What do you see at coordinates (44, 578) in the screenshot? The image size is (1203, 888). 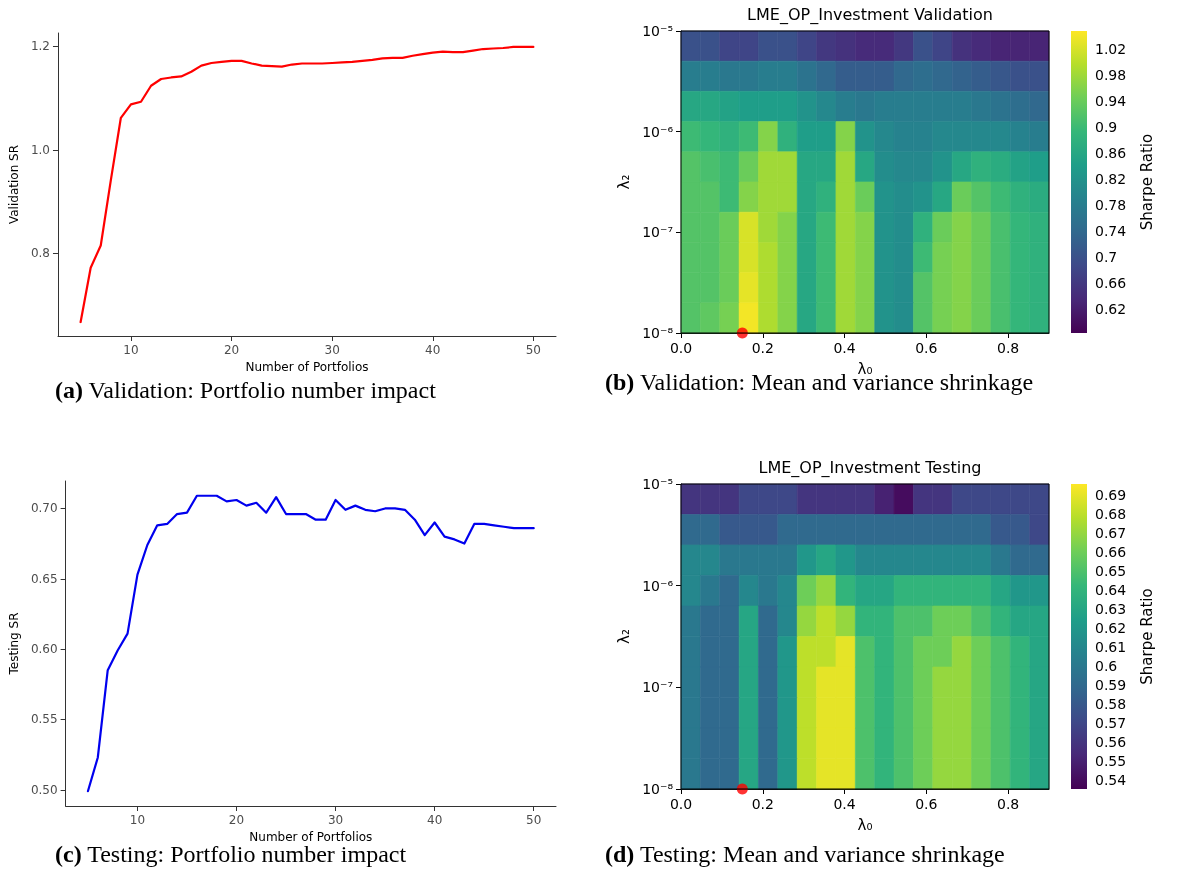 I see `y-tick-label: 0.65` at bounding box center [44, 578].